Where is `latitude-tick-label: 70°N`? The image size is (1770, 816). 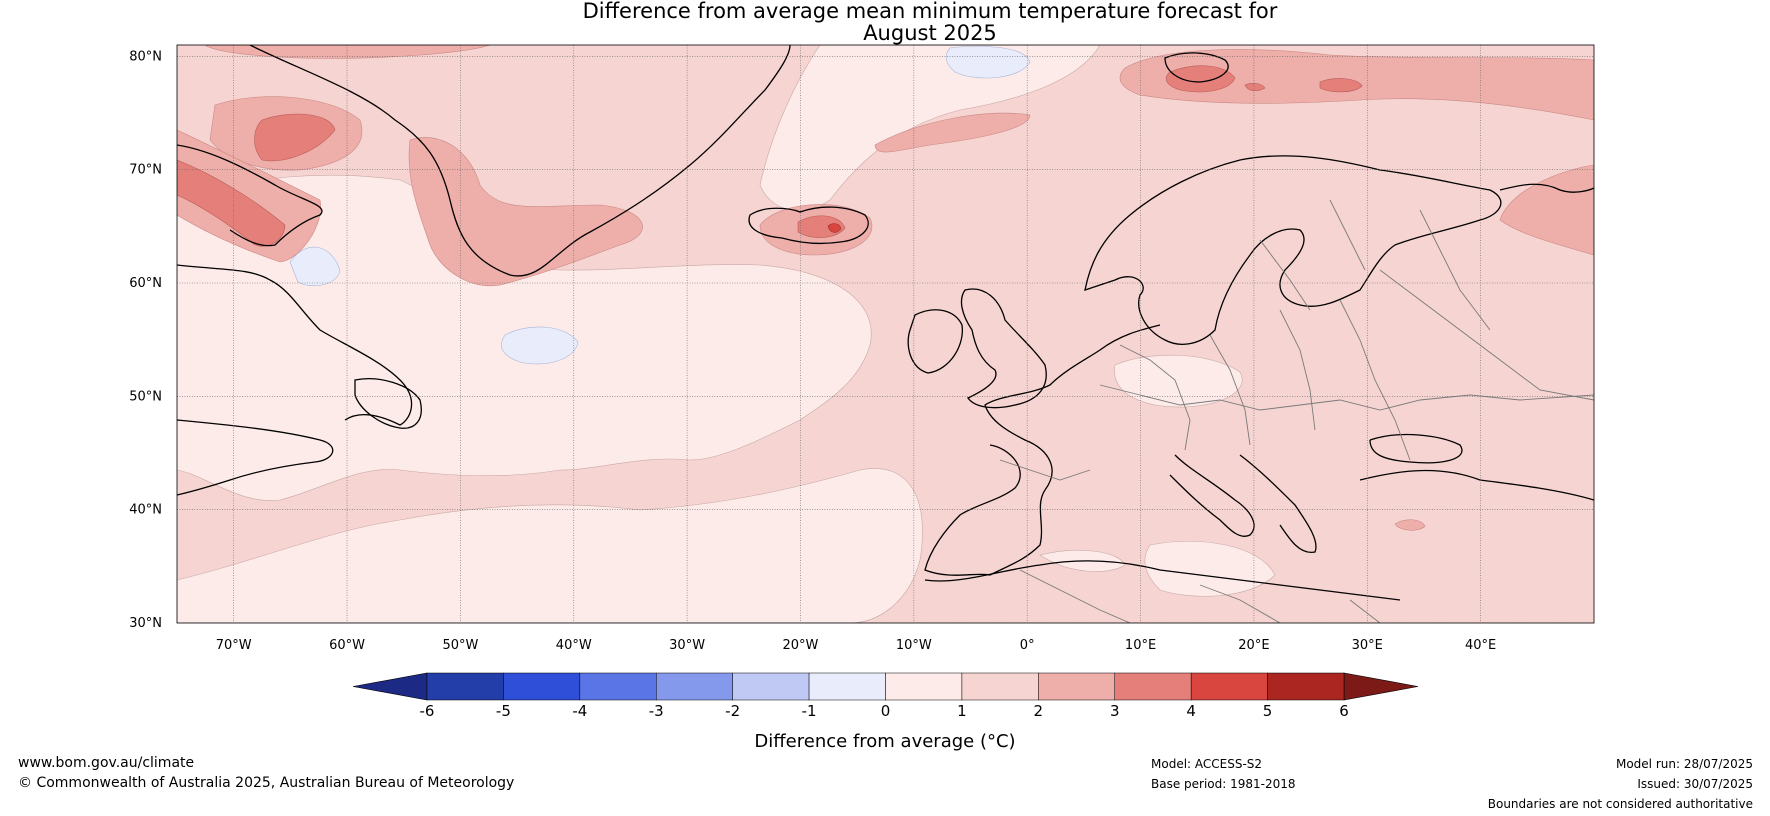 latitude-tick-label: 70°N is located at coordinates (145, 170).